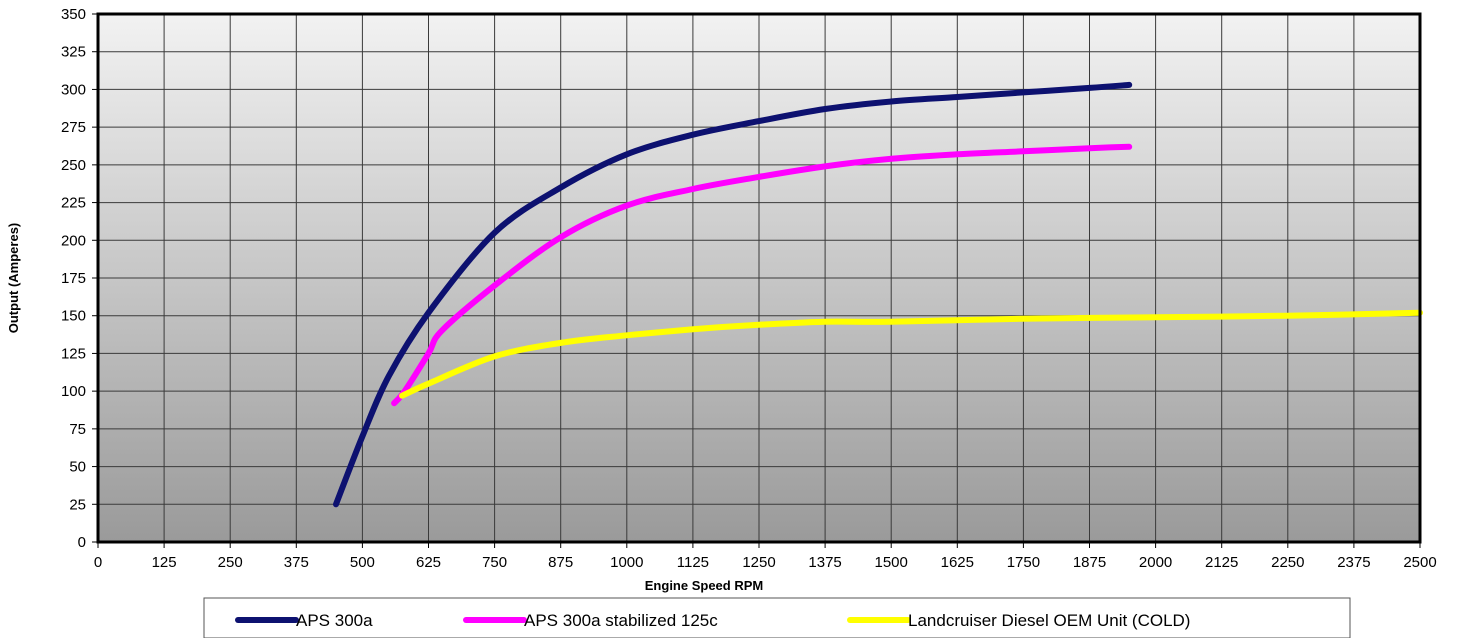 The image size is (1461, 643). What do you see at coordinates (693, 562) in the screenshot?
I see `x-tick-label: 1125` at bounding box center [693, 562].